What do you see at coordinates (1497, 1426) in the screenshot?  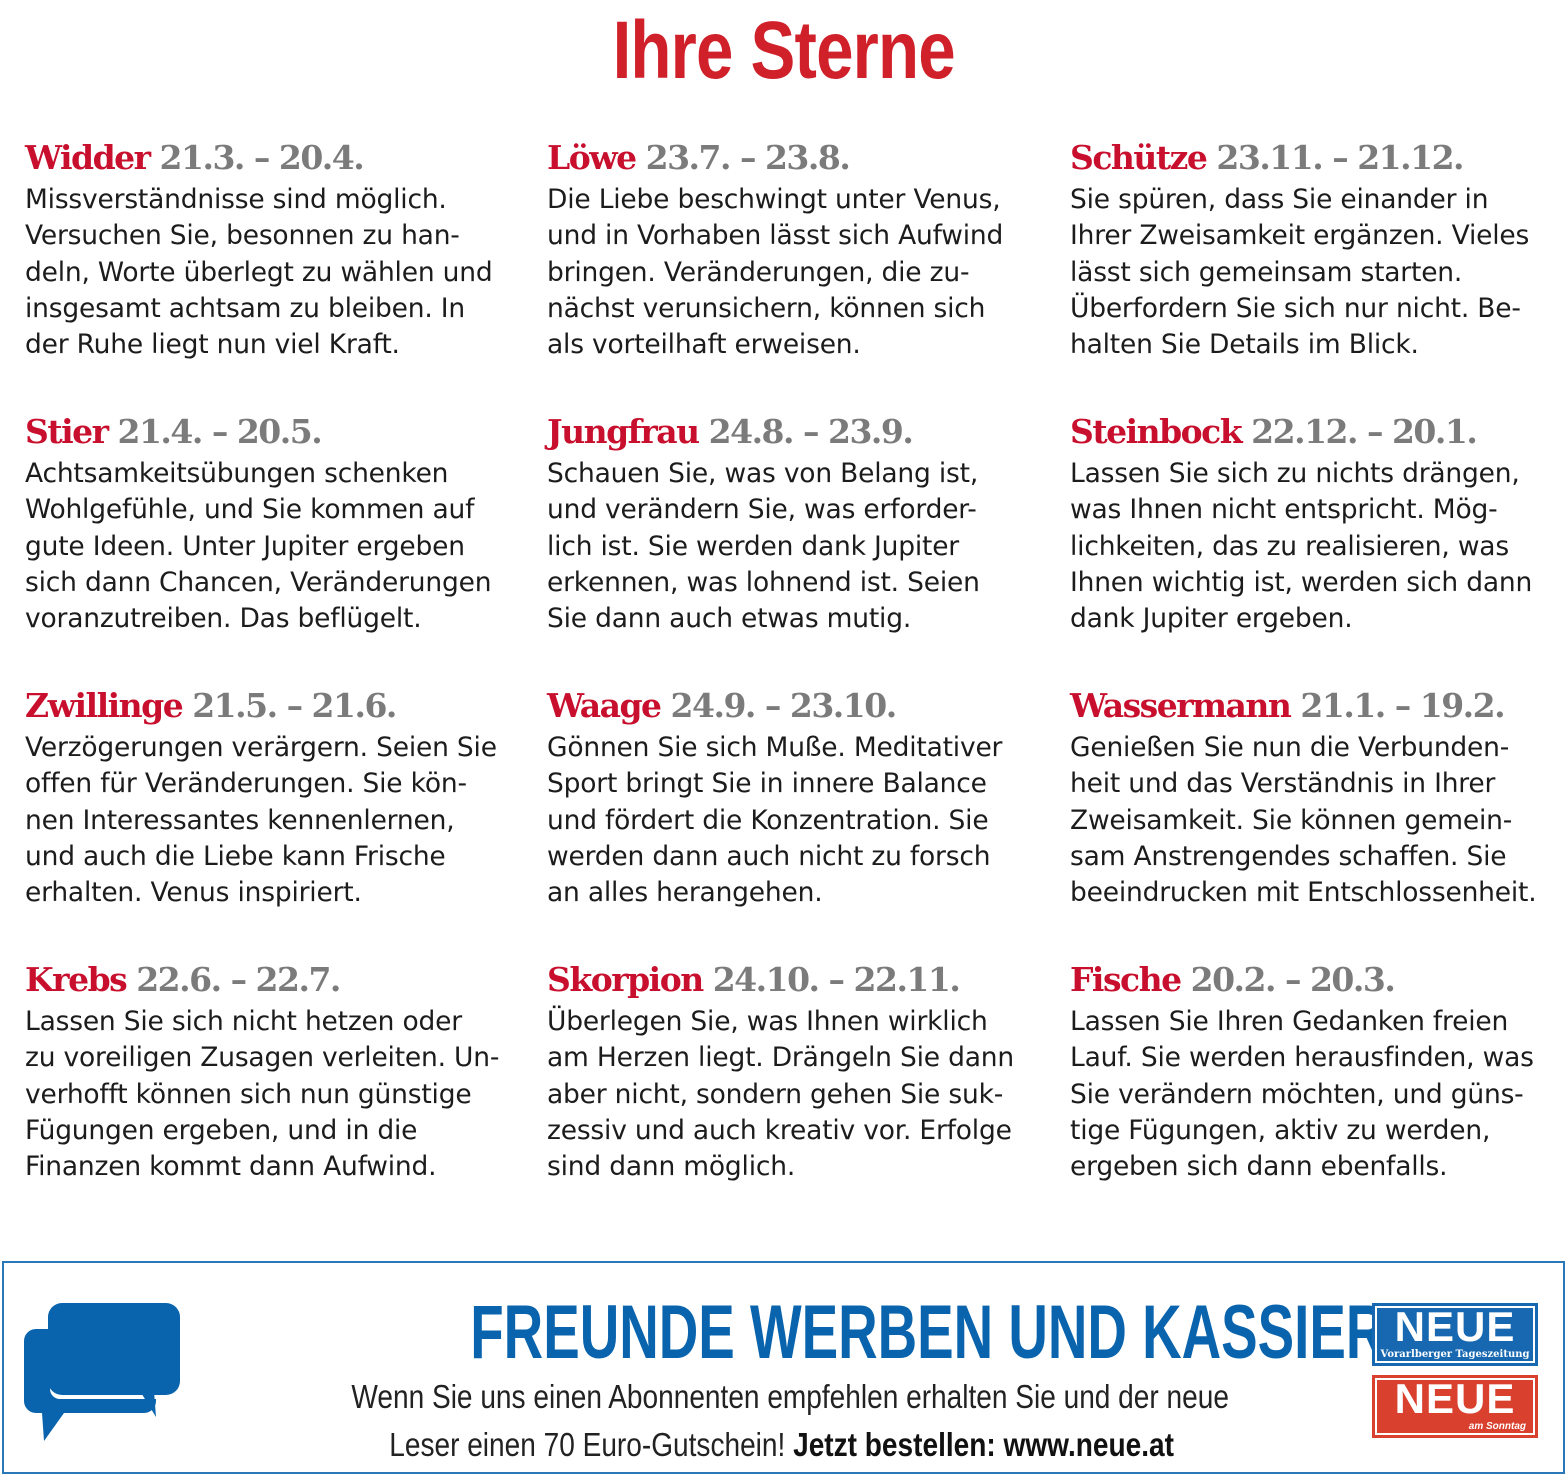 I see `logo-subtitle: am Sonntag` at bounding box center [1497, 1426].